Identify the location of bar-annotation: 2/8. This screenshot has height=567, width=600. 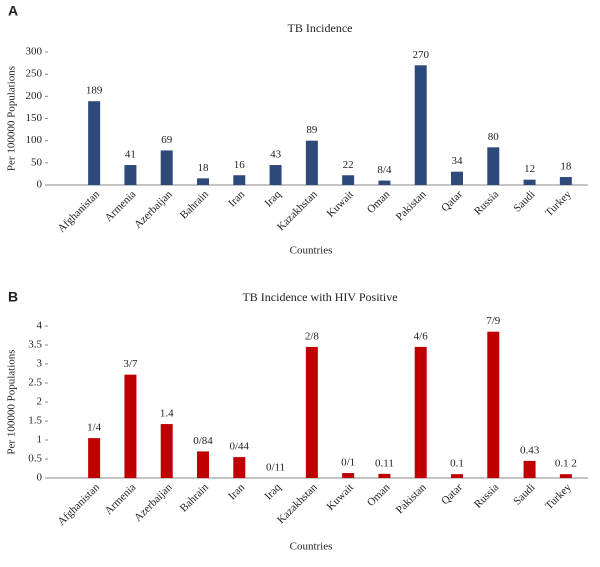
(312, 336).